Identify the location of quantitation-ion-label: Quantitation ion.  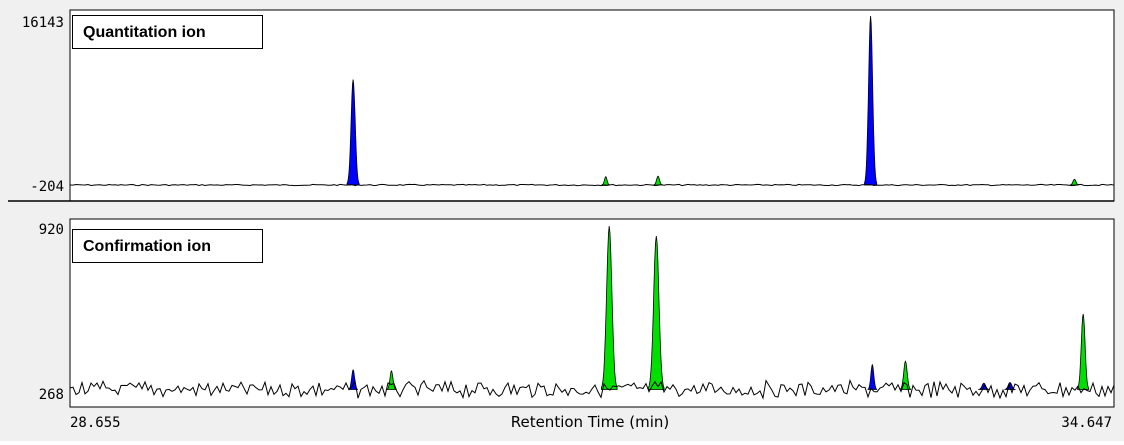
(167, 32).